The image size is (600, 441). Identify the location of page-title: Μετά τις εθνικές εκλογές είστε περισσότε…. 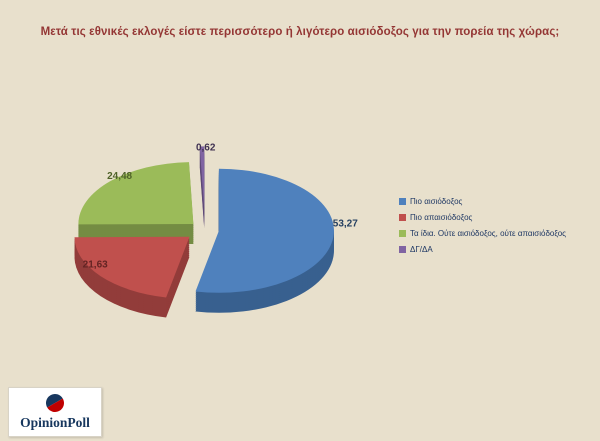
(300, 32).